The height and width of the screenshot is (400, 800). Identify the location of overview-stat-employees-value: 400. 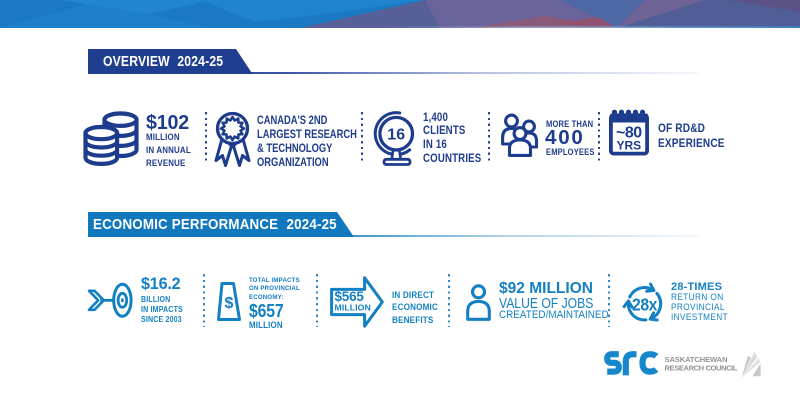
(565, 137).